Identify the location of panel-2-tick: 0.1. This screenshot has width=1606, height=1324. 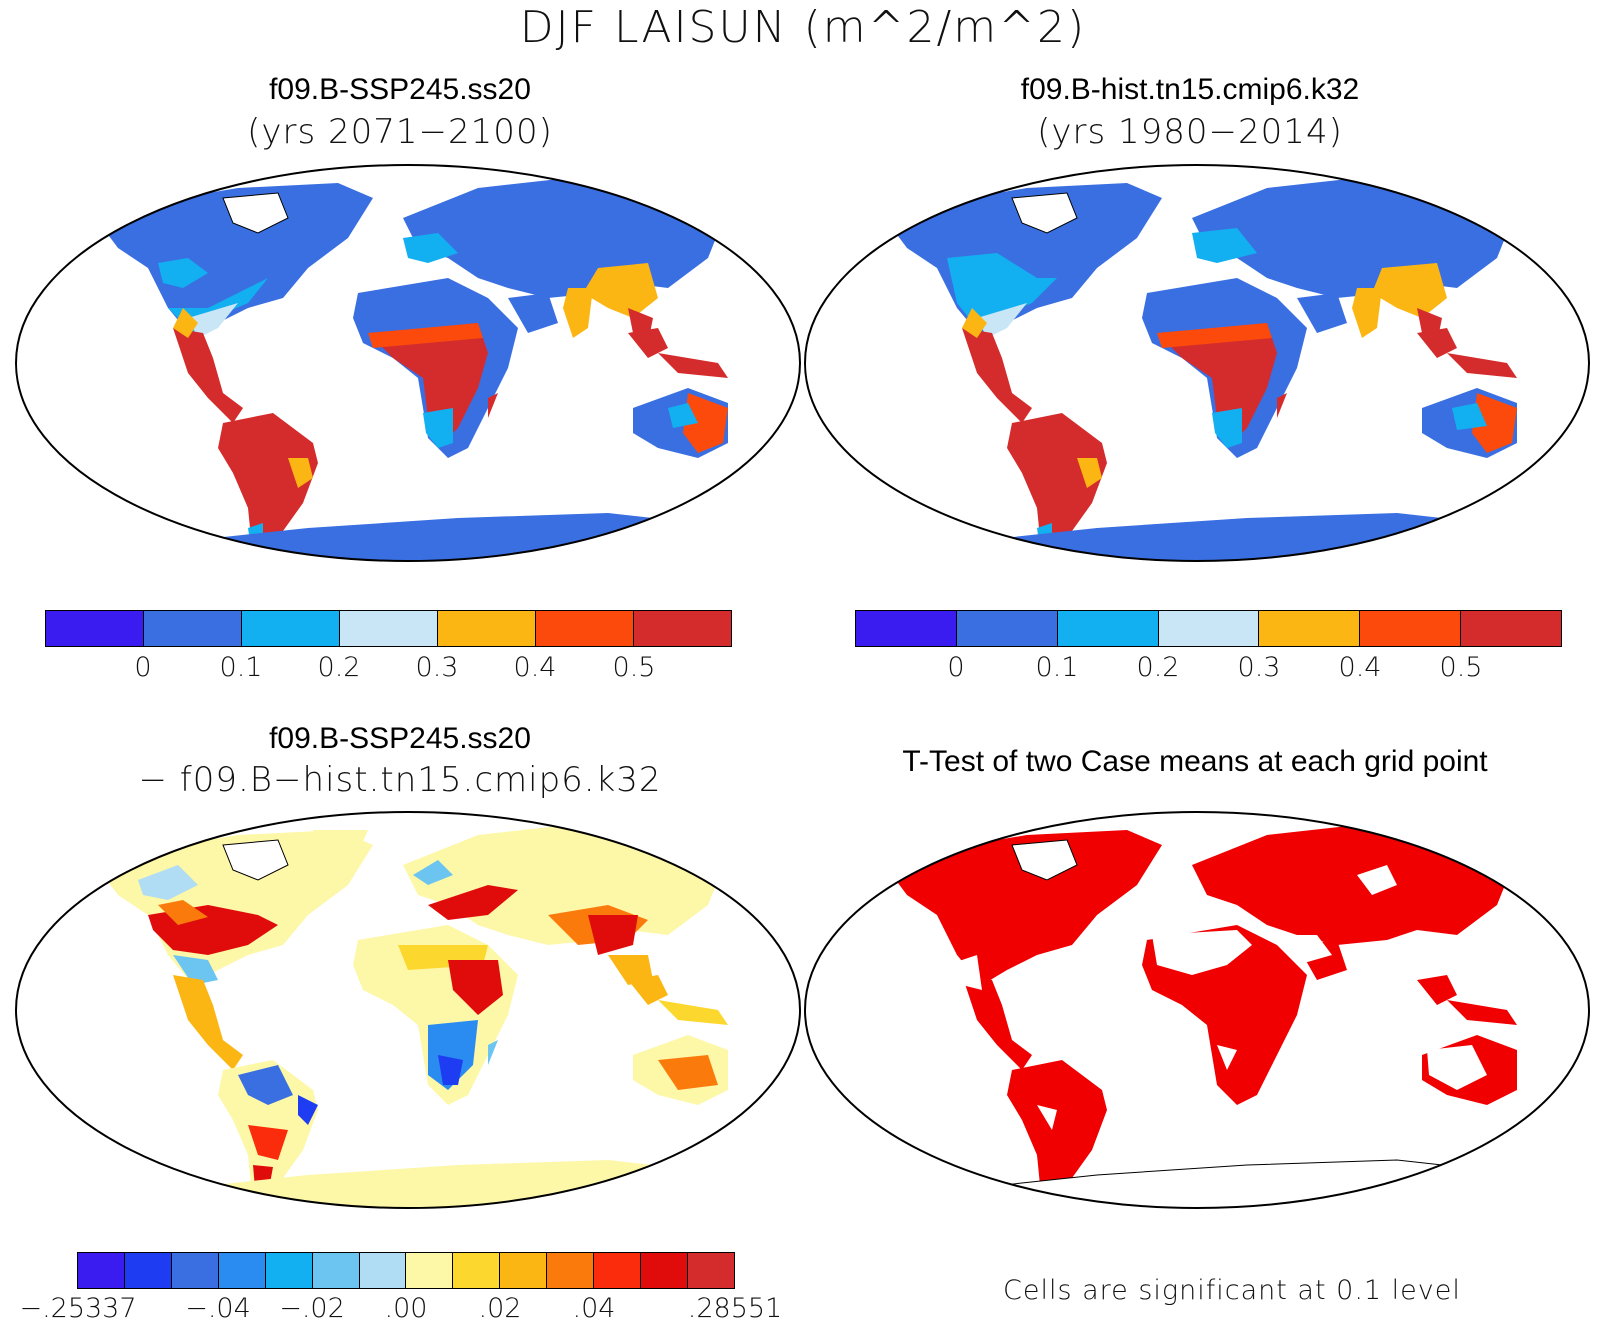
(1057, 667).